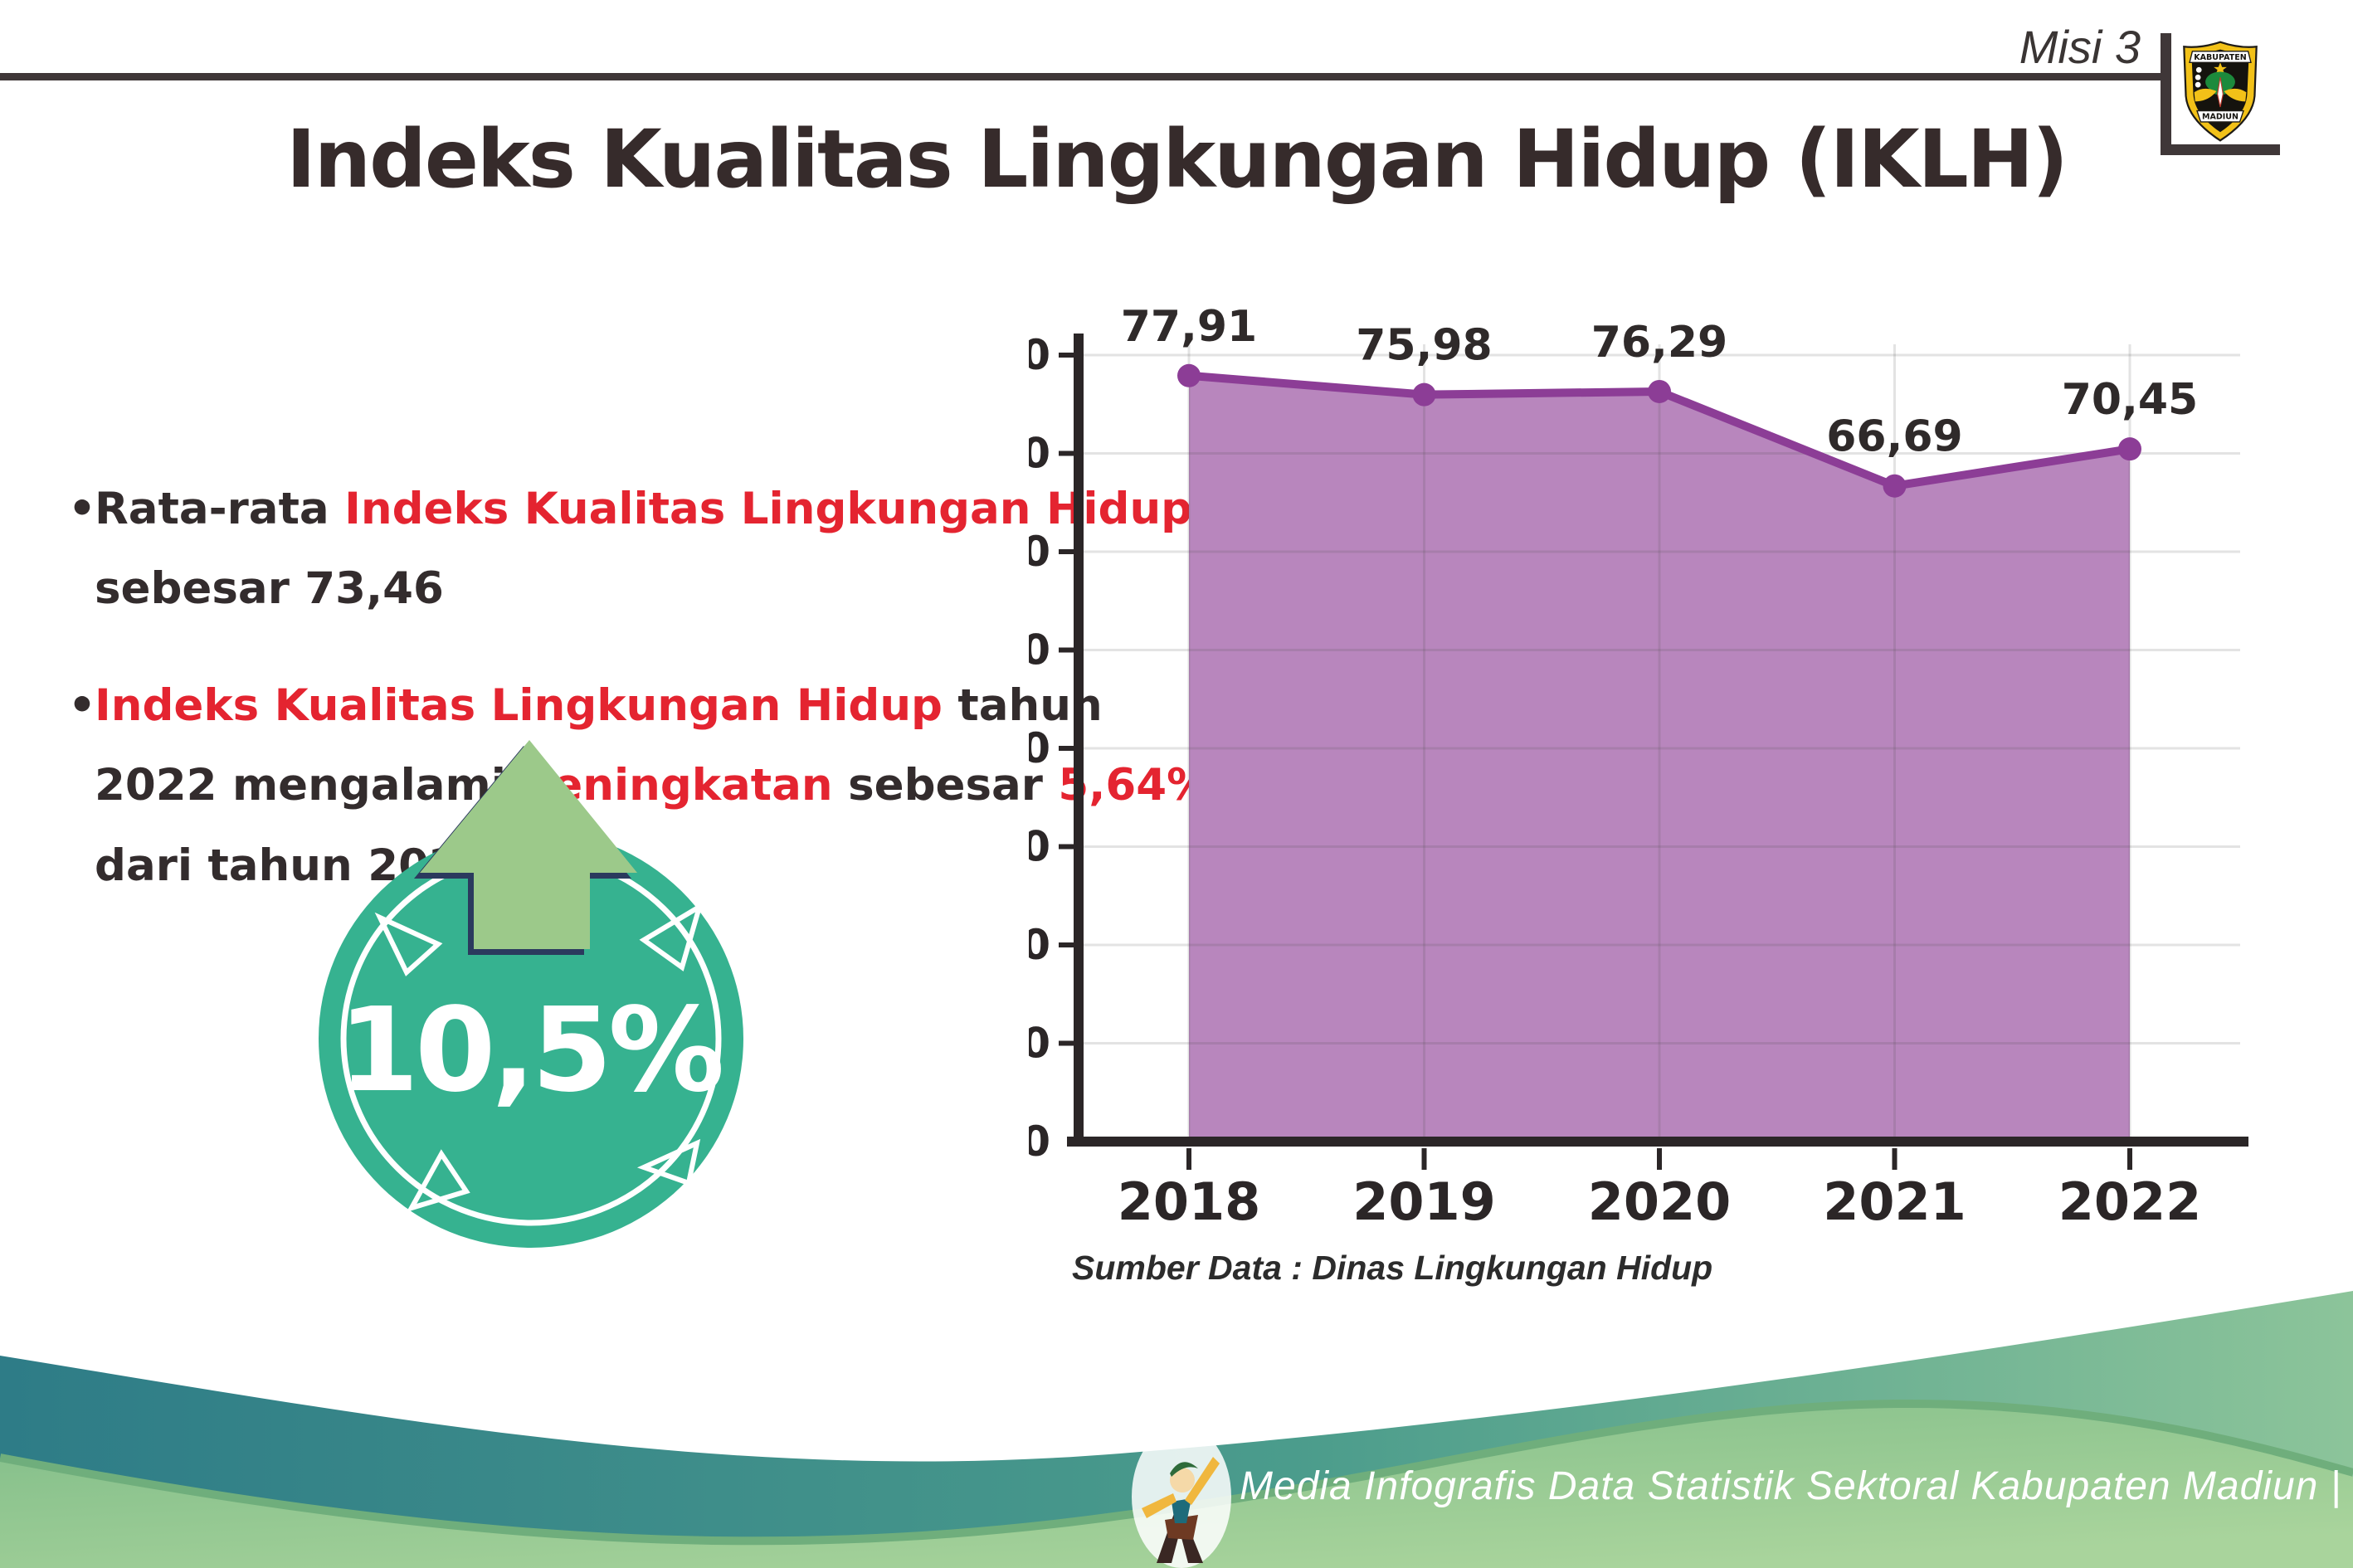  I want to click on bullet2-seg5-highlight: 5,64%, so click(1134, 785).